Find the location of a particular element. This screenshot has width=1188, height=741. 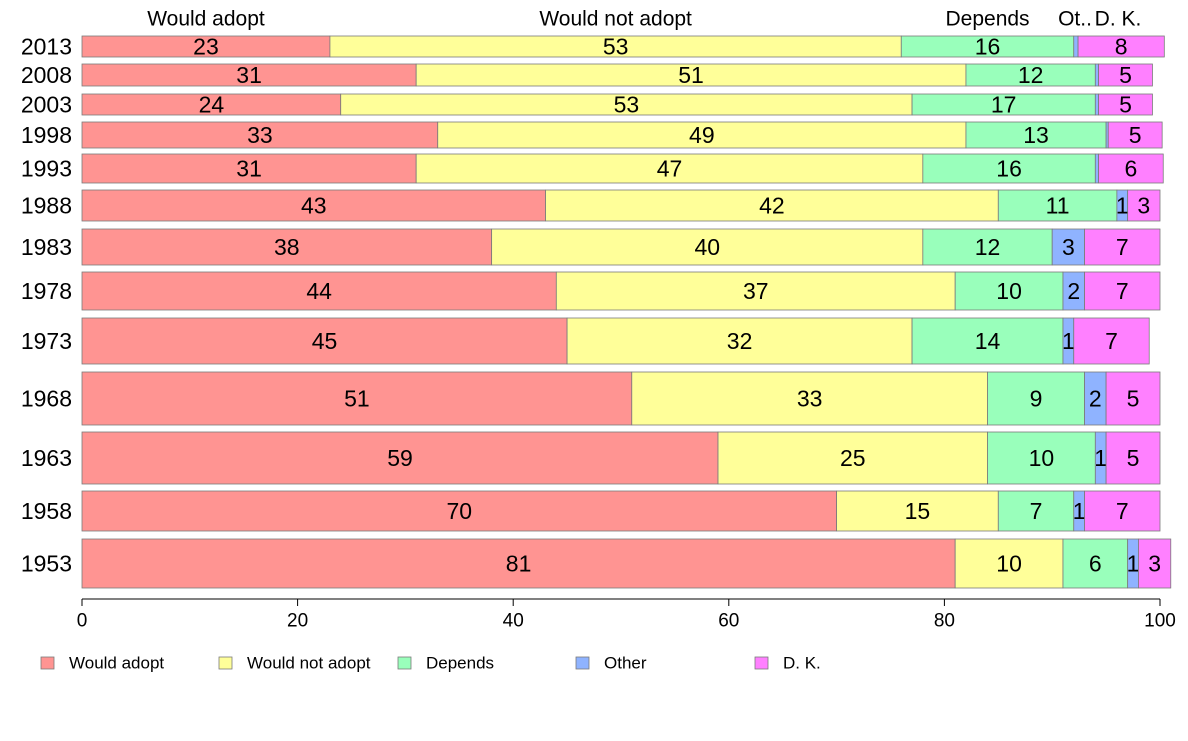

bar-segment-other-2013 is located at coordinates (1076, 46).